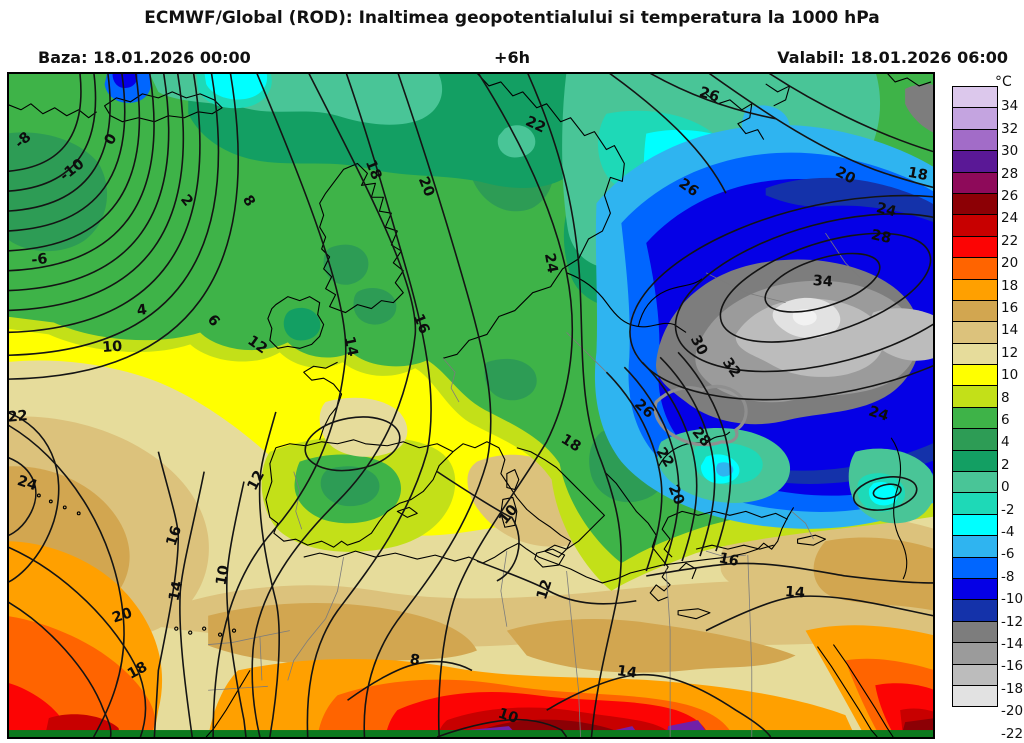  What do you see at coordinates (881, 237) in the screenshot?
I see `contour-label: 28` at bounding box center [881, 237].